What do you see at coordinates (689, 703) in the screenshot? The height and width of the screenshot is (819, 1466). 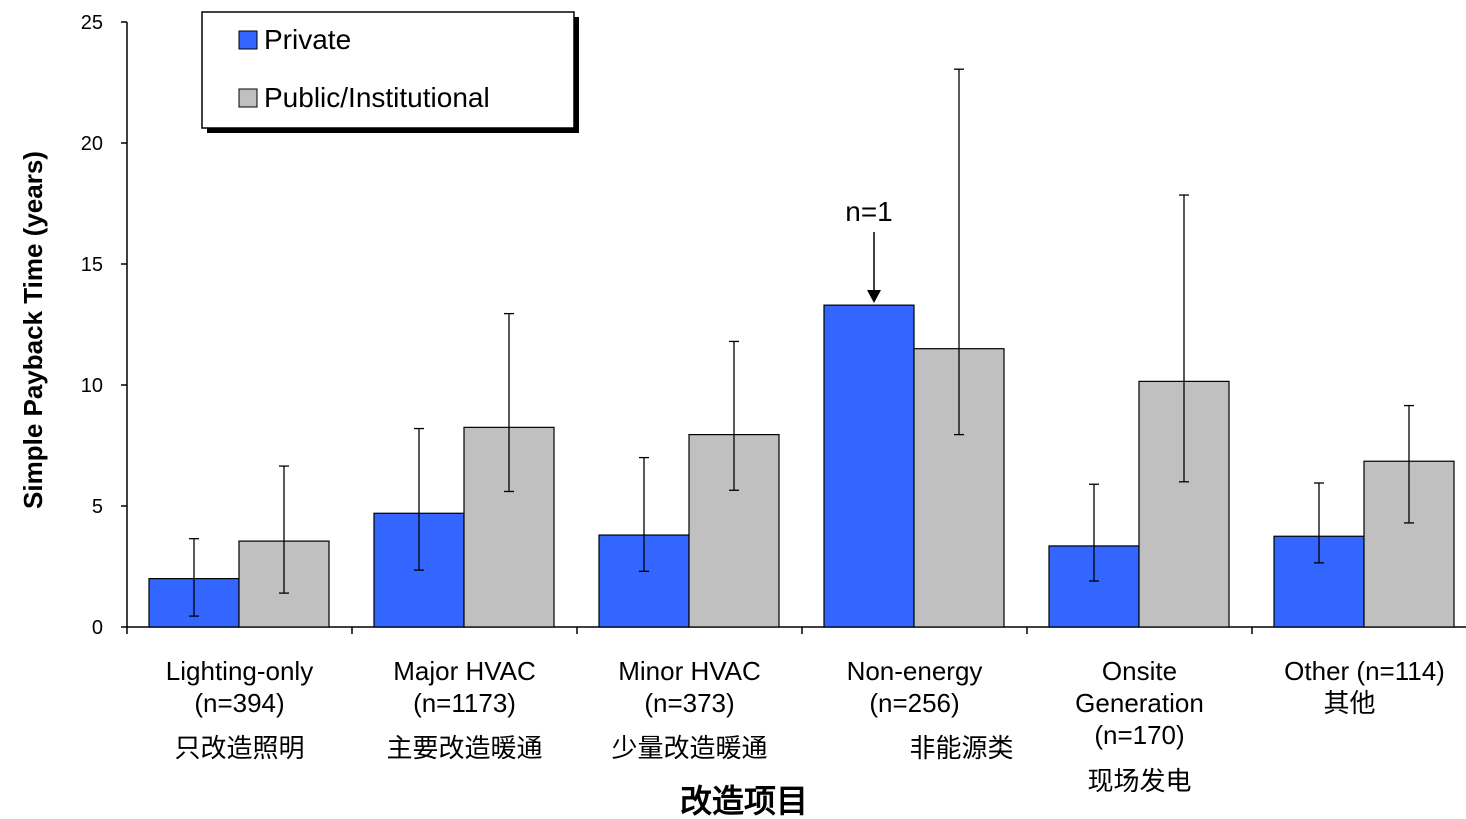 I see `category-label2: (n=373)` at bounding box center [689, 703].